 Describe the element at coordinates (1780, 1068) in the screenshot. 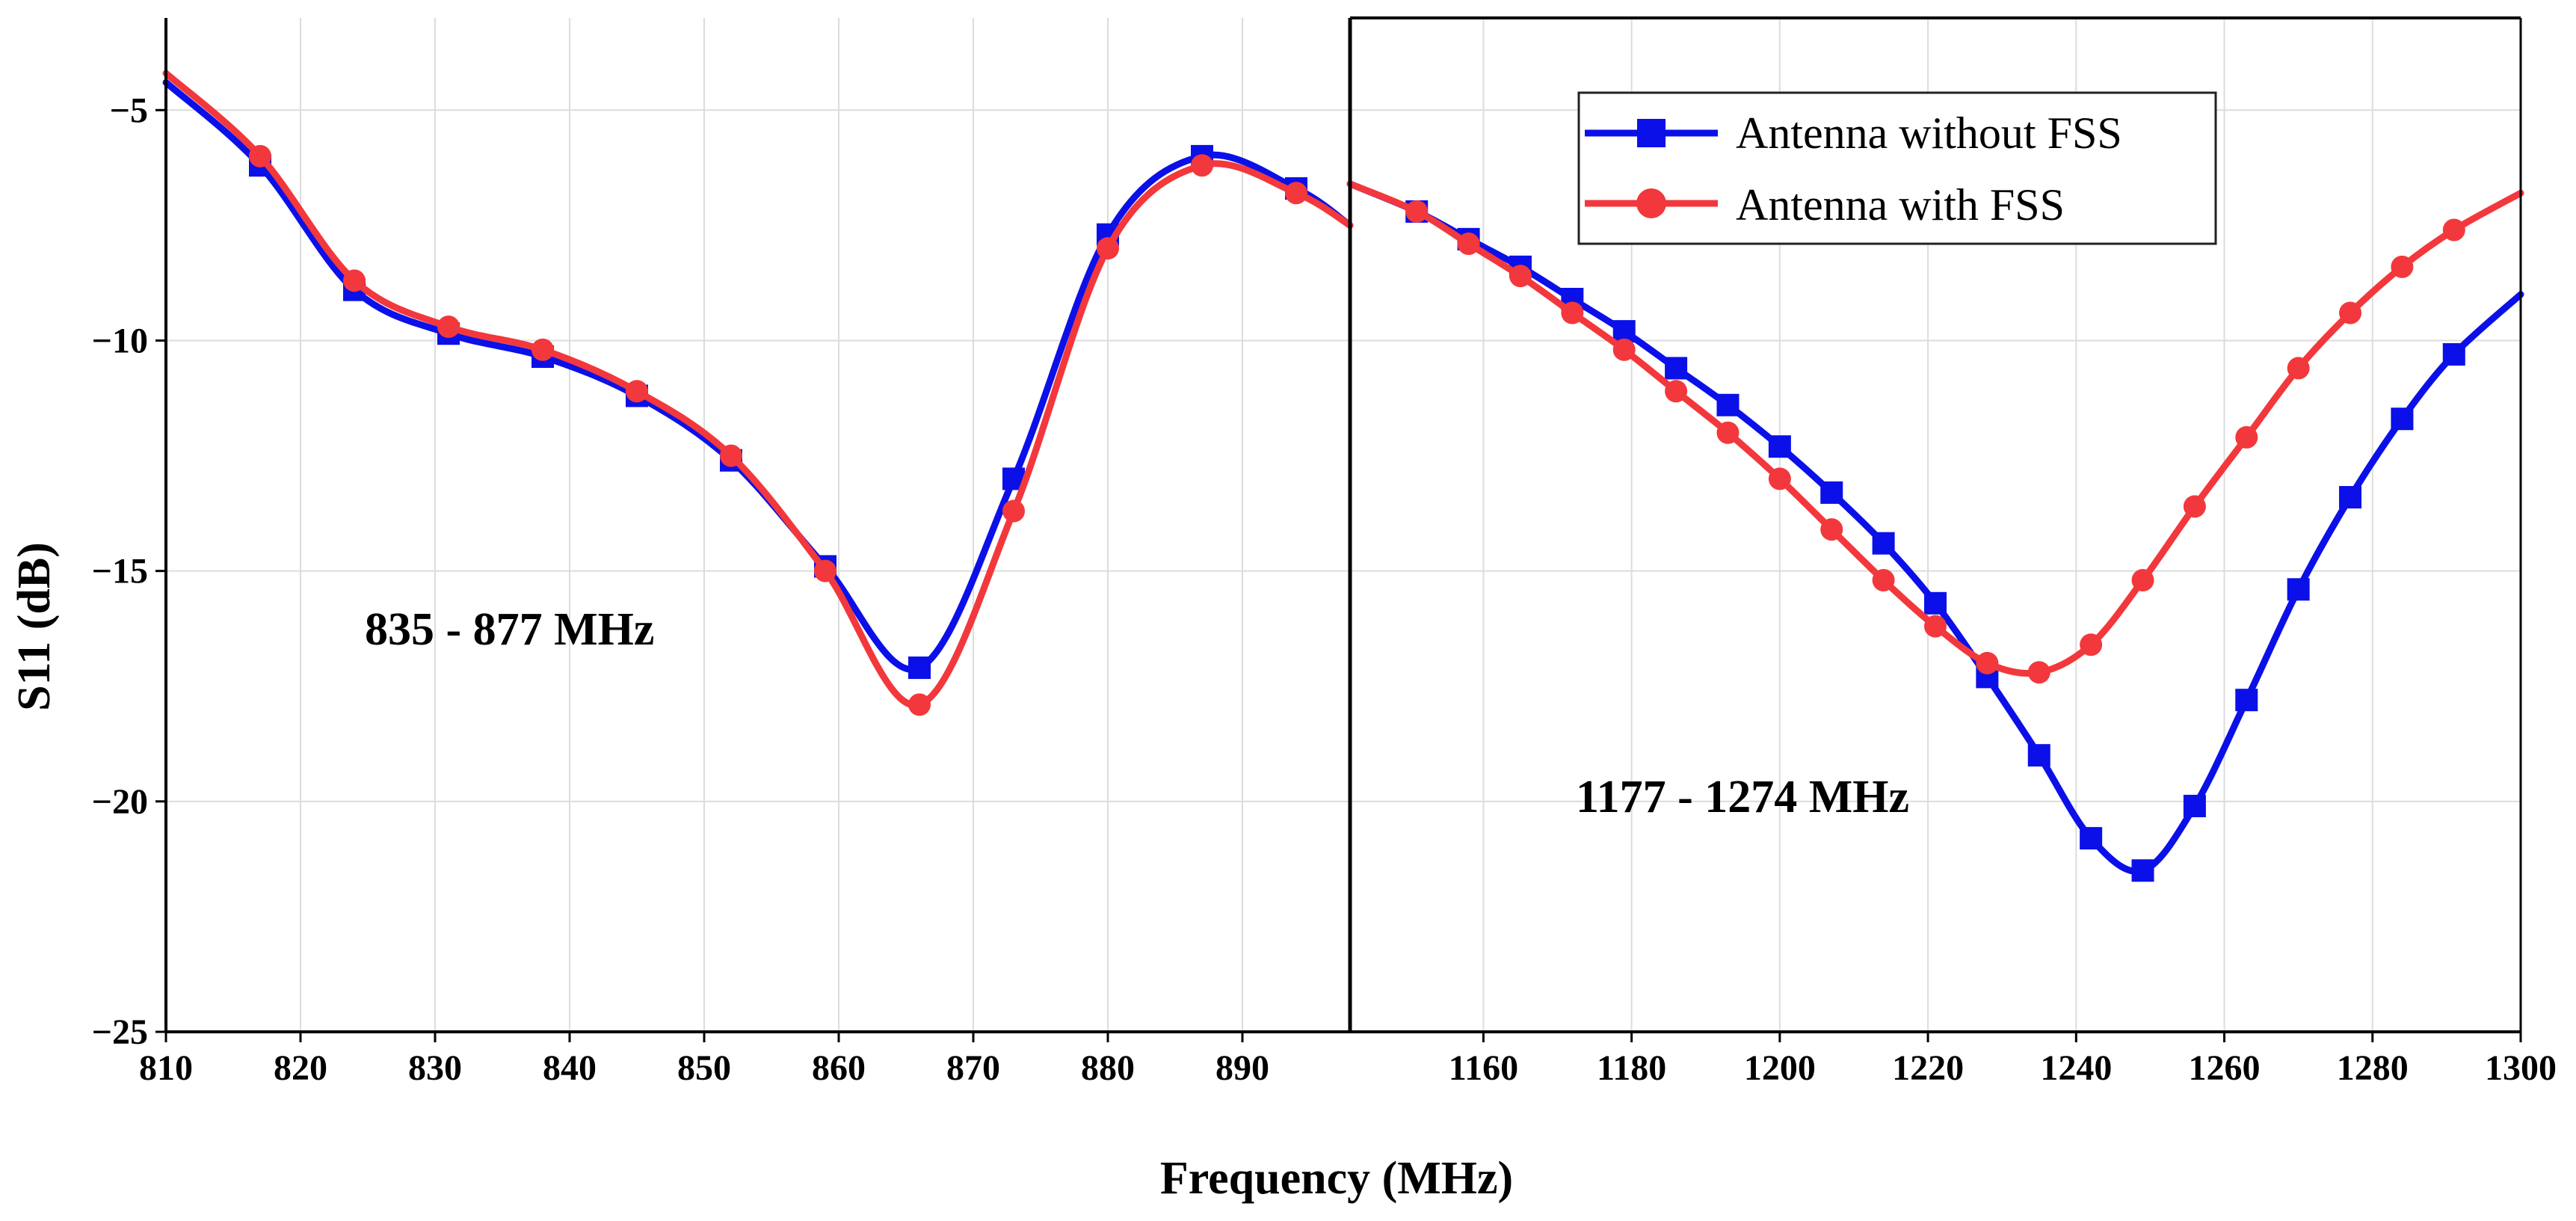

I see `x-tick-label: 1200` at that location.